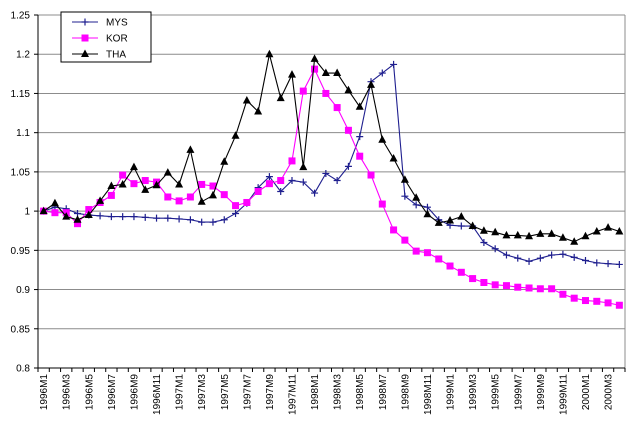  I want to click on x-tick-label: 1997M3, so click(202, 392).